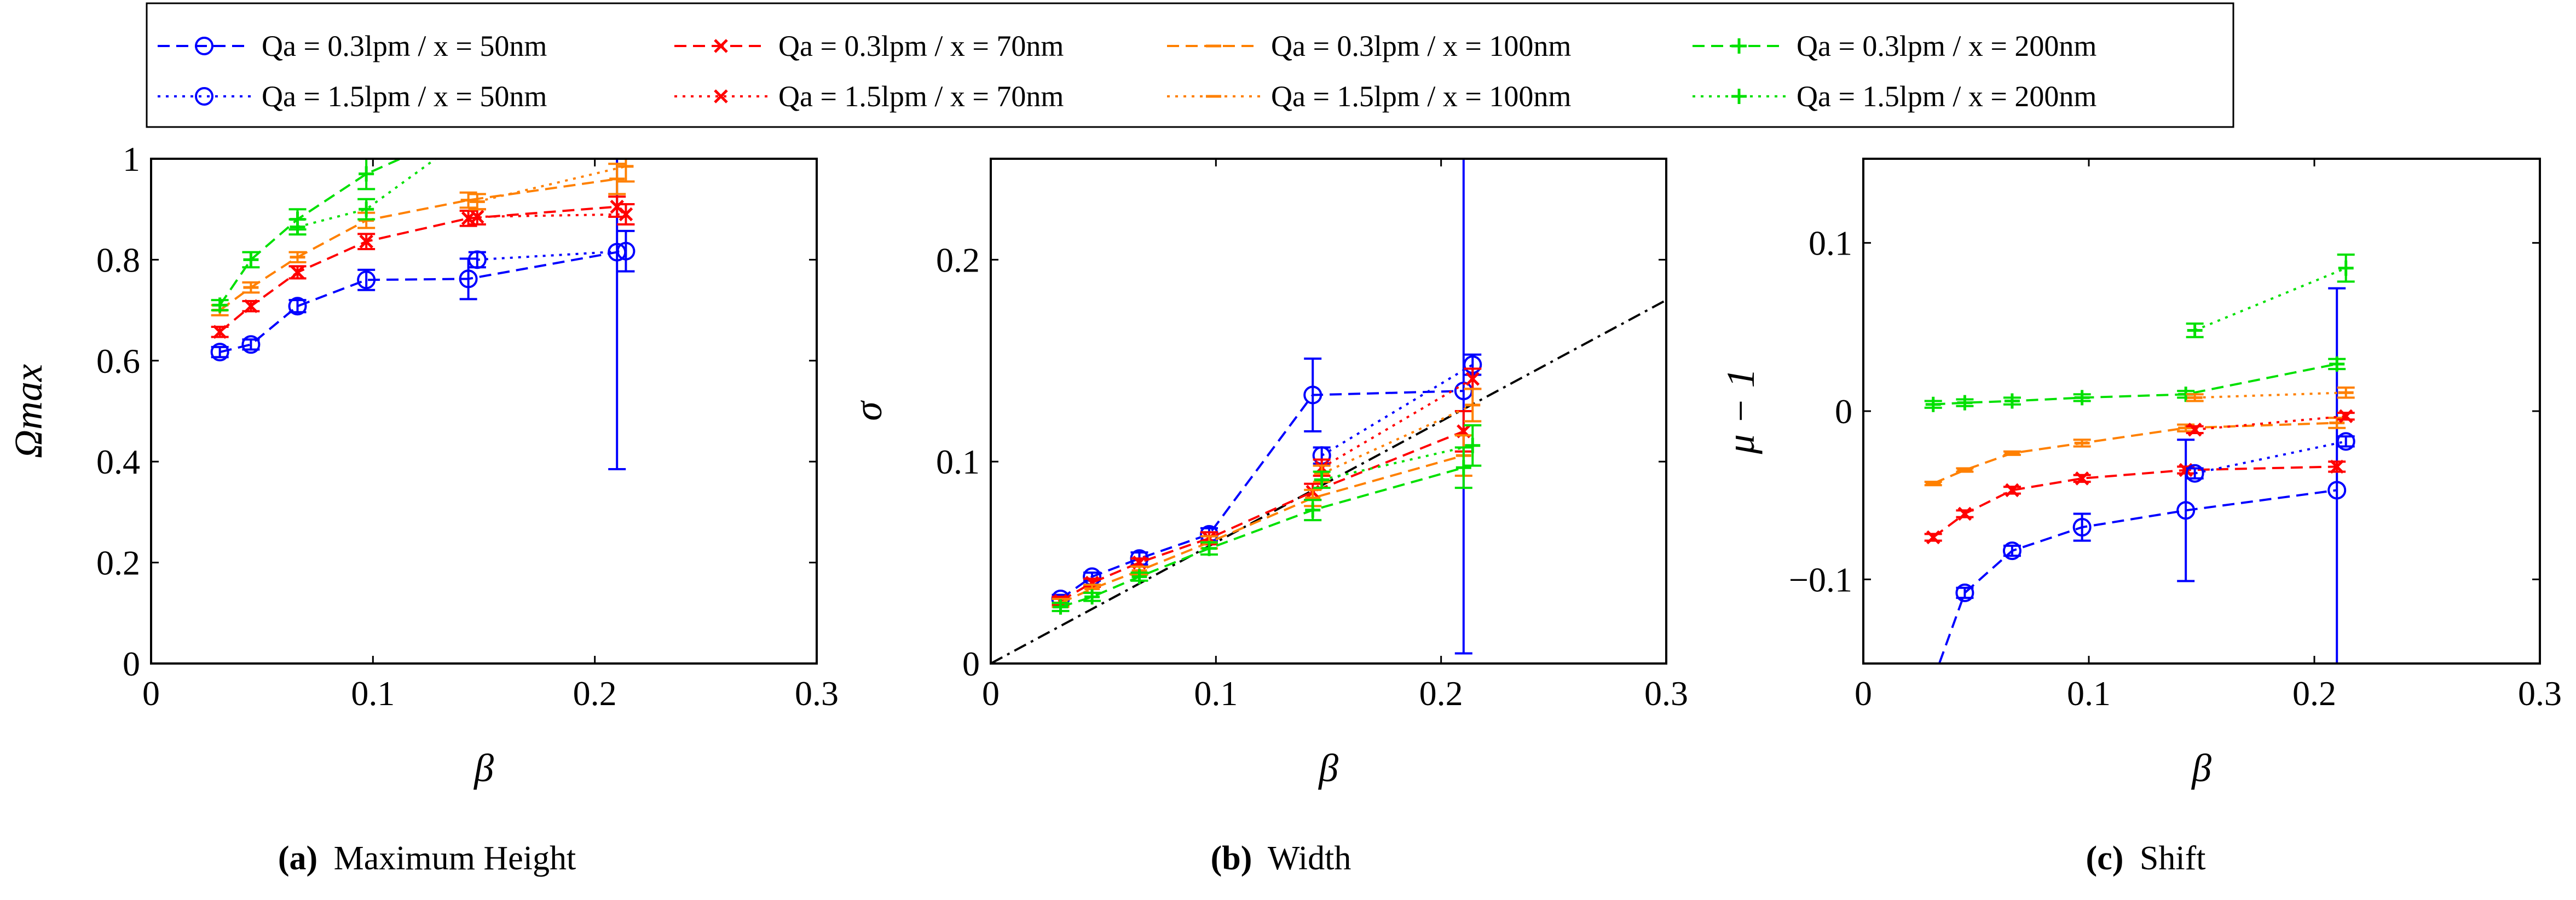  I want to click on x-tick-label: 0.2, so click(2314, 693).